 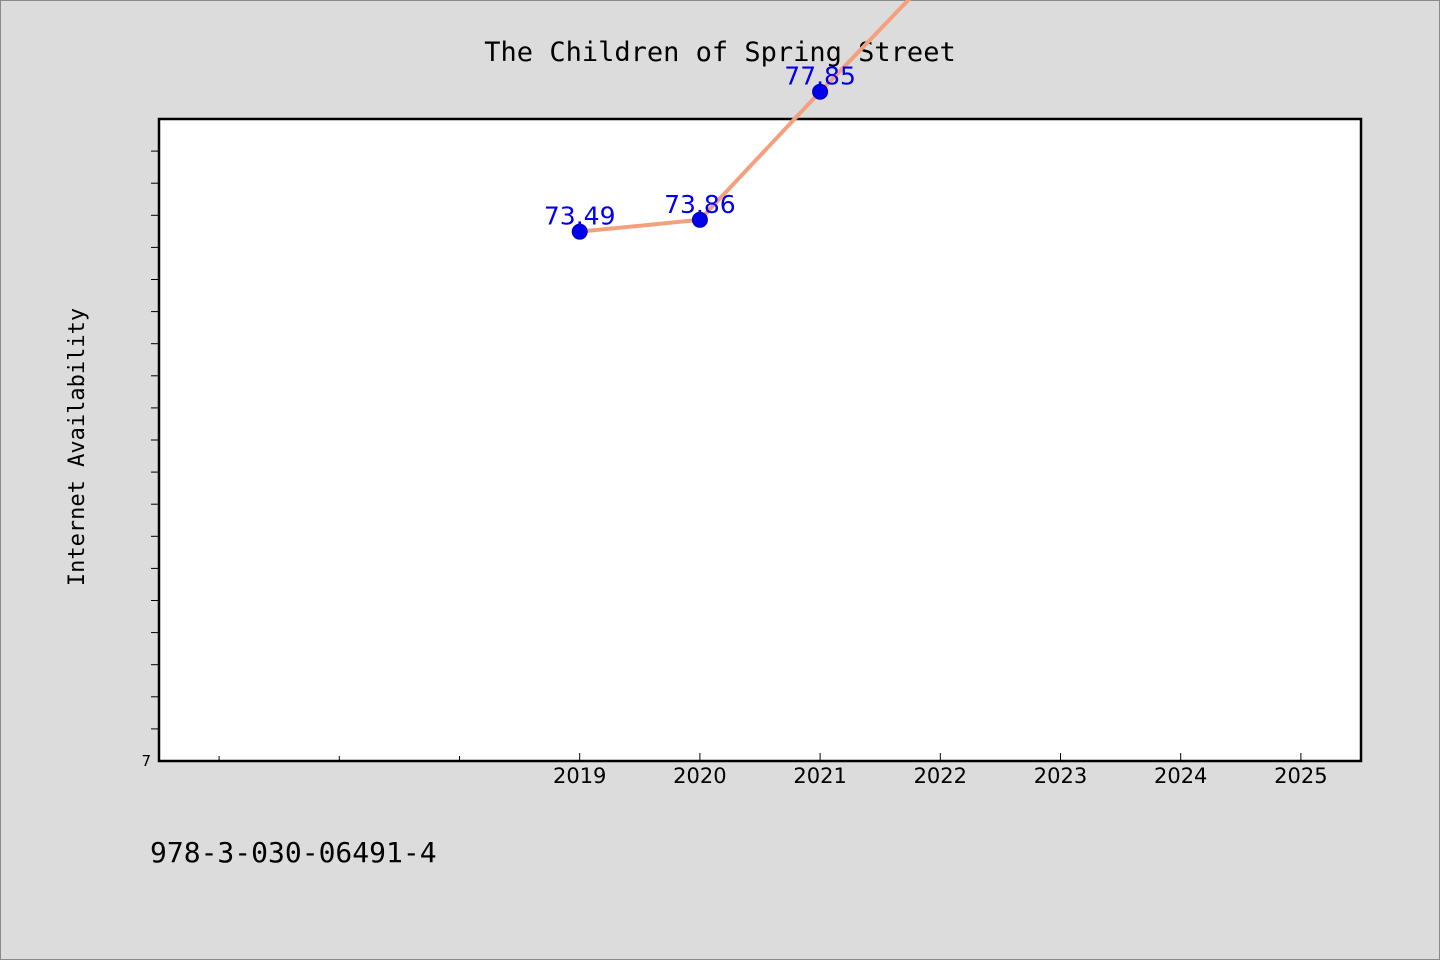 I want to click on series-layer, so click(x=741, y=120).